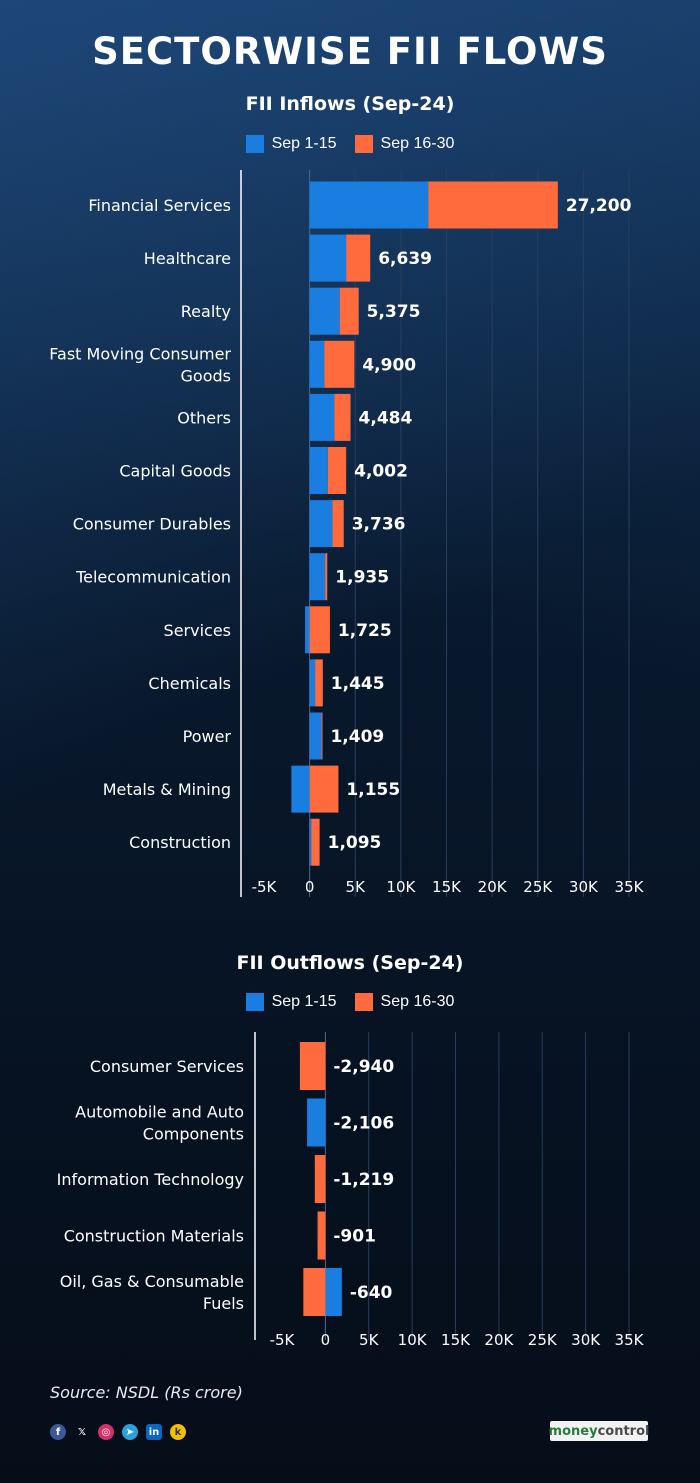 The image size is (700, 1483). Describe the element at coordinates (350, 144) in the screenshot. I see `inflows-legend: Sep 1-15 Sep 16-30` at that location.